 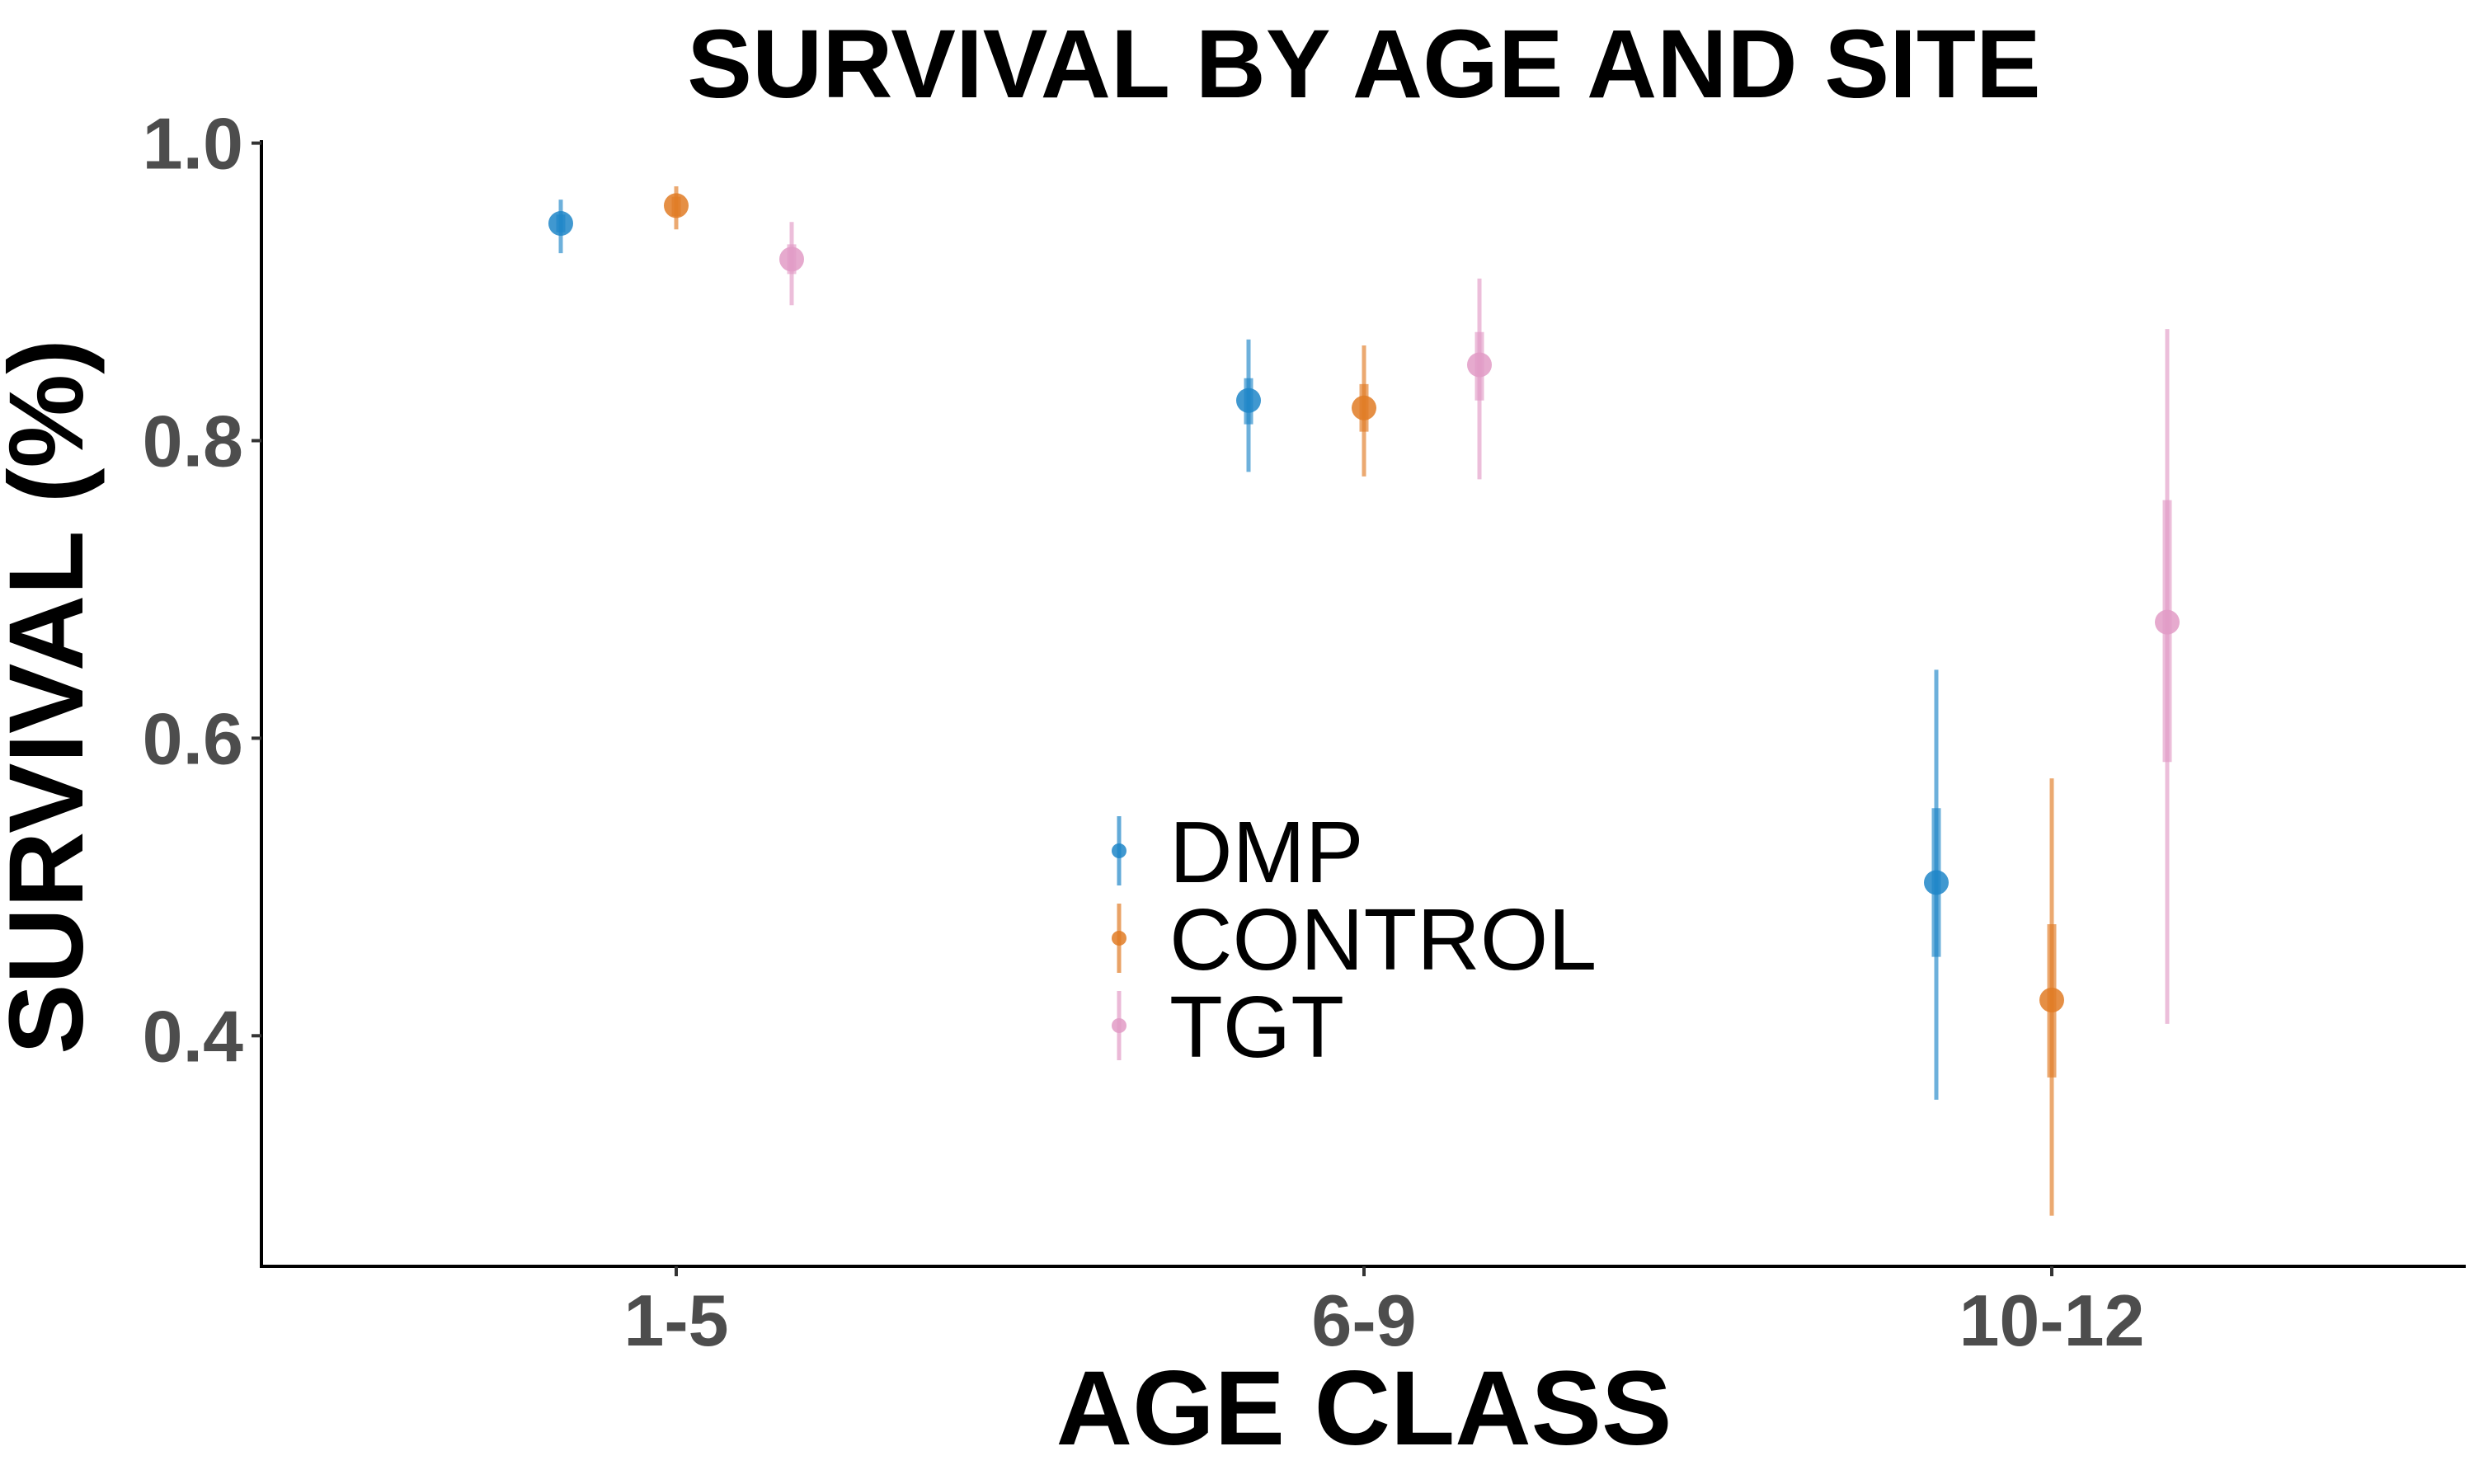 I want to click on y-axis-ticks: 0.4 0.6 0.8 1.0, so click(x=202, y=590).